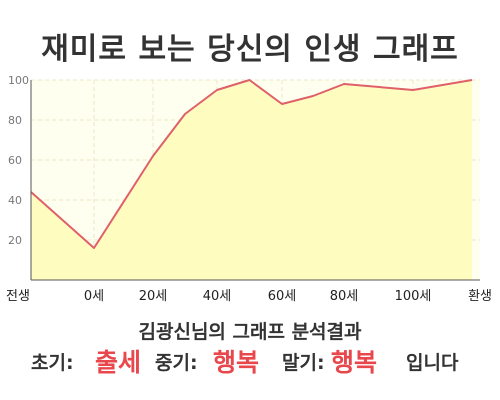  I want to click on page-title: 재미로 보는 당신의 인생 그래프, so click(250, 49).